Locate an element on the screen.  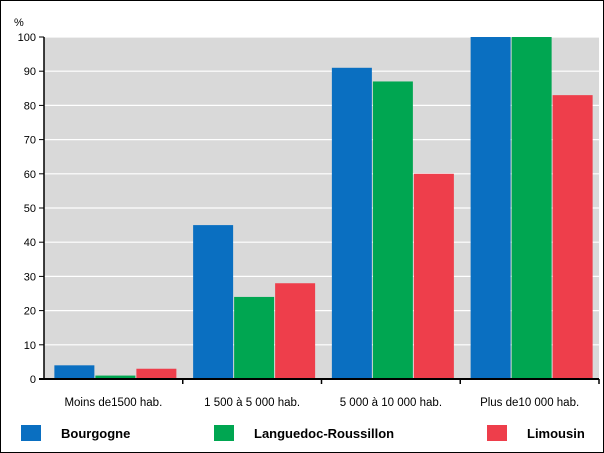
legend-label: Languedoc-Roussillon is located at coordinates (324, 433).